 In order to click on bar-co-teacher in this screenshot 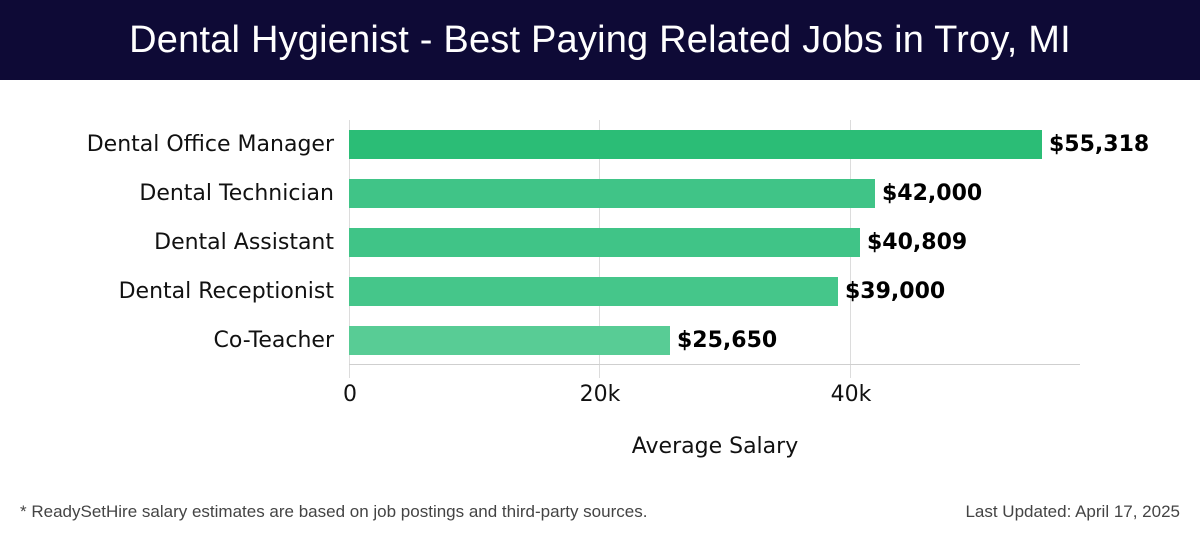, I will do `click(509, 340)`.